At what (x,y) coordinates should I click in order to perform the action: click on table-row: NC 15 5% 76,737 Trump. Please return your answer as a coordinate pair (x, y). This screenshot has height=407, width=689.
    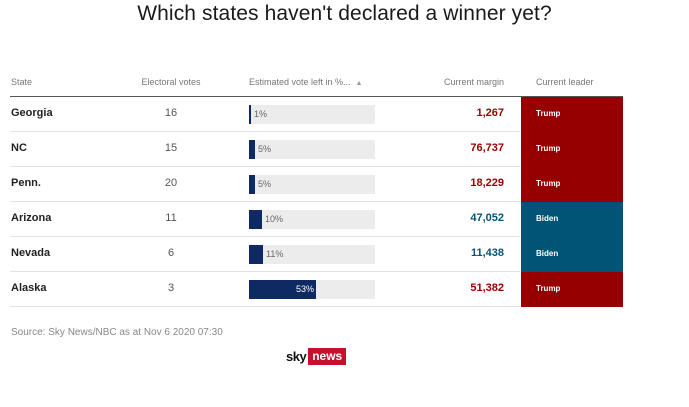
    Looking at the image, I should click on (344, 149).